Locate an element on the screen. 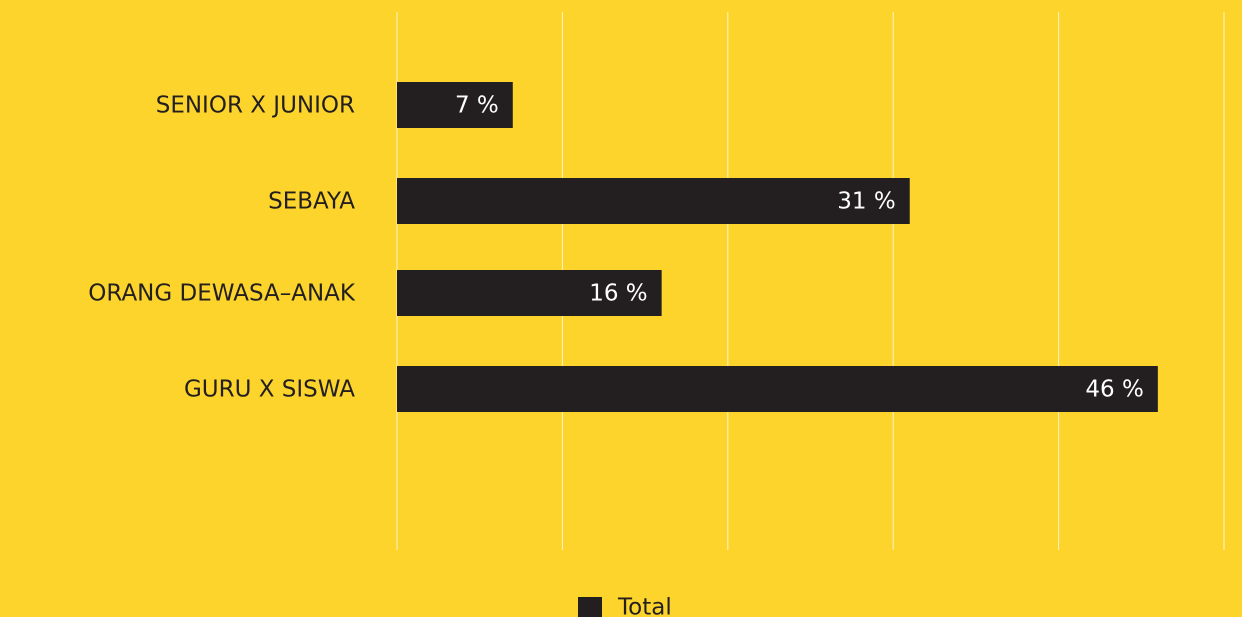  value-label: 46 % is located at coordinates (1114, 390).